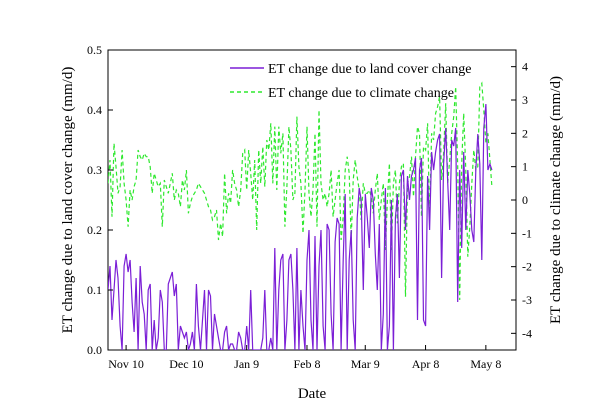 This screenshot has width=600, height=420. I want to click on x-axis: Nov 10 Dec 10 Jan 9 Feb 8 Mar 9 Apr 8 May 8, so click(304, 358).